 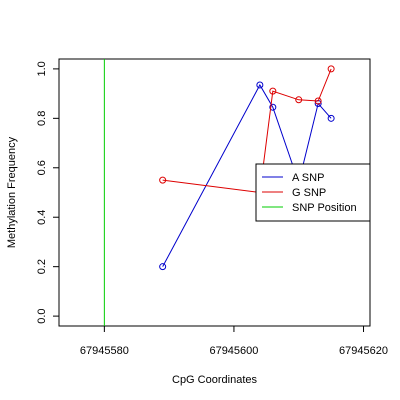 What do you see at coordinates (309, 193) in the screenshot?
I see `legend-label-g-snp: G SNP` at bounding box center [309, 193].